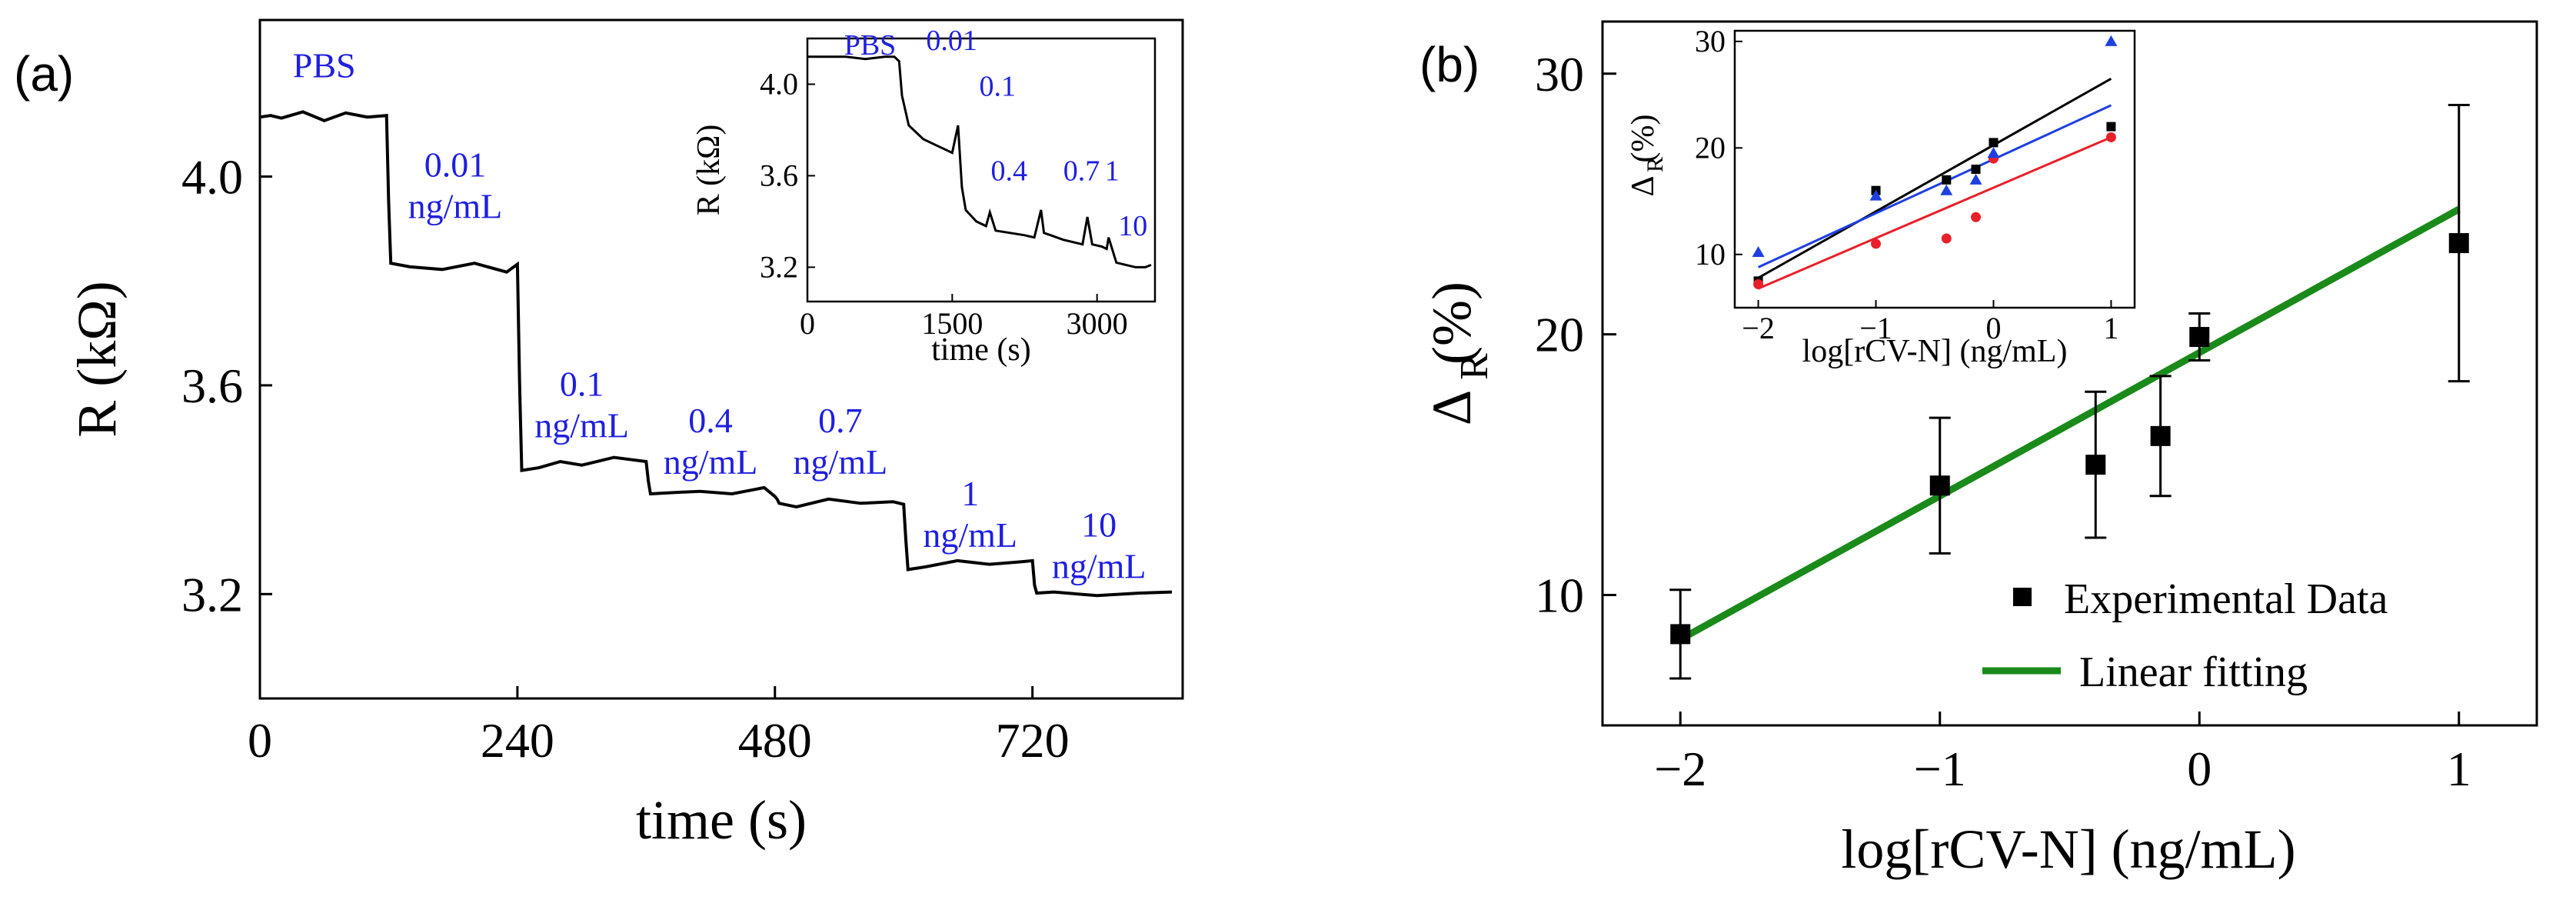 The image size is (2576, 910). Describe the element at coordinates (1560, 595) in the screenshot. I see `panel-b-y-tick-label: 10` at that location.